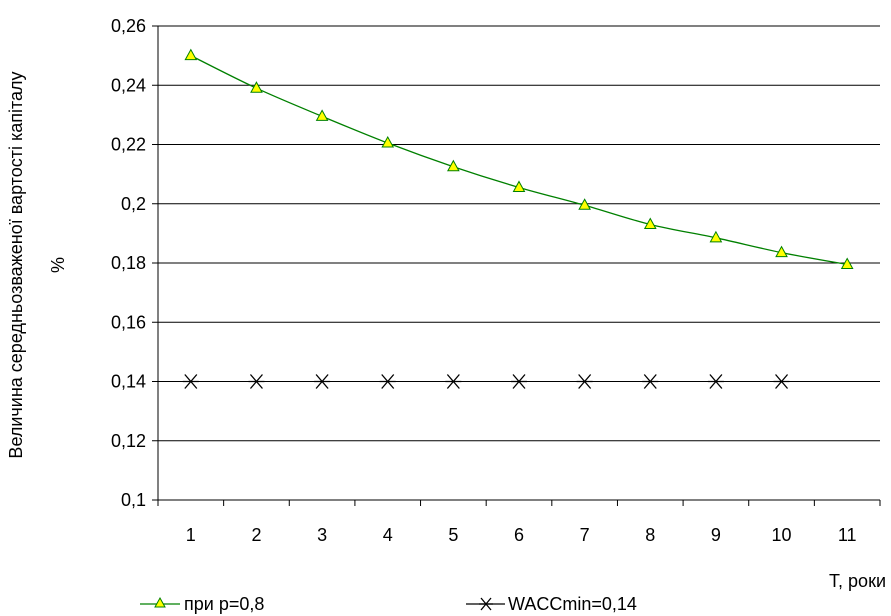 The image size is (891, 616). I want to click on x-tick-label: 3, so click(322, 535).